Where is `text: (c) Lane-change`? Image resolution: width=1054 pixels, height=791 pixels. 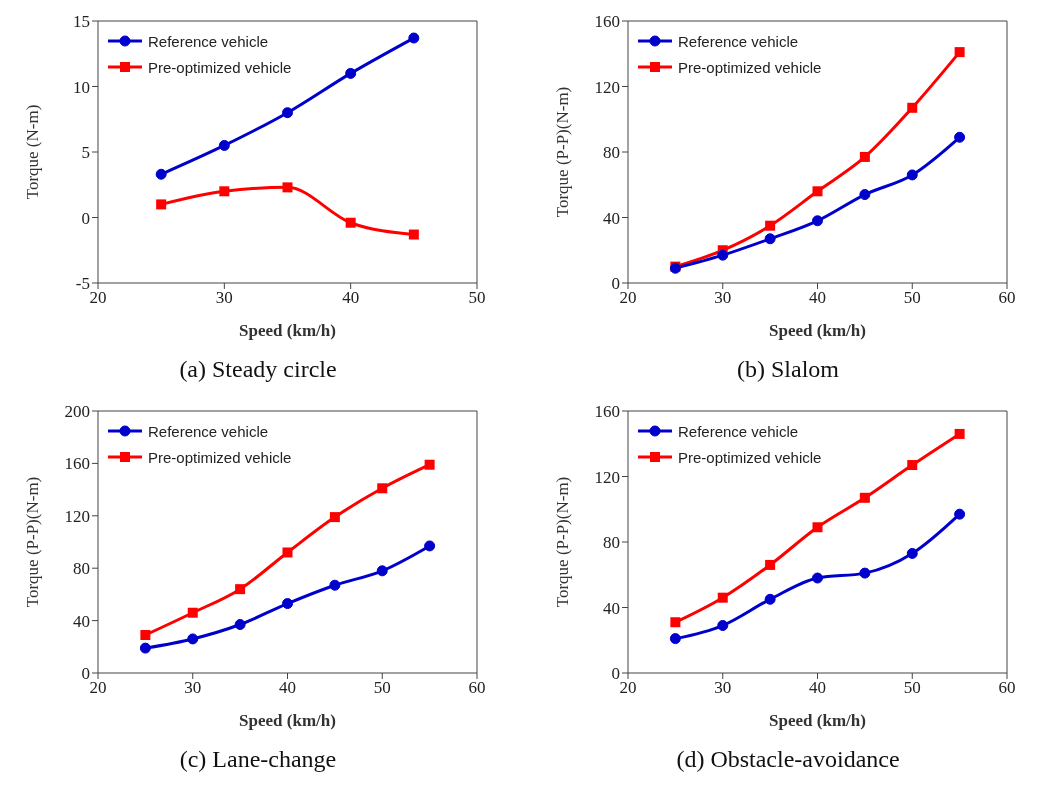
text: (c) Lane-change is located at coordinates (258, 759).